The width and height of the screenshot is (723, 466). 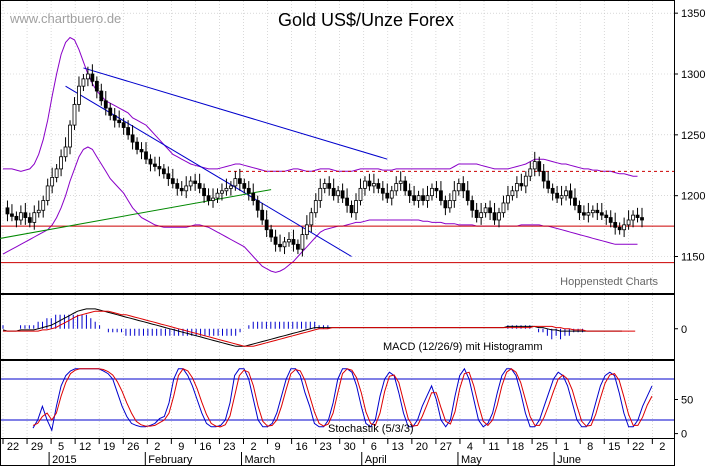 I want to click on date-tick-label: 19, so click(x=109, y=447).